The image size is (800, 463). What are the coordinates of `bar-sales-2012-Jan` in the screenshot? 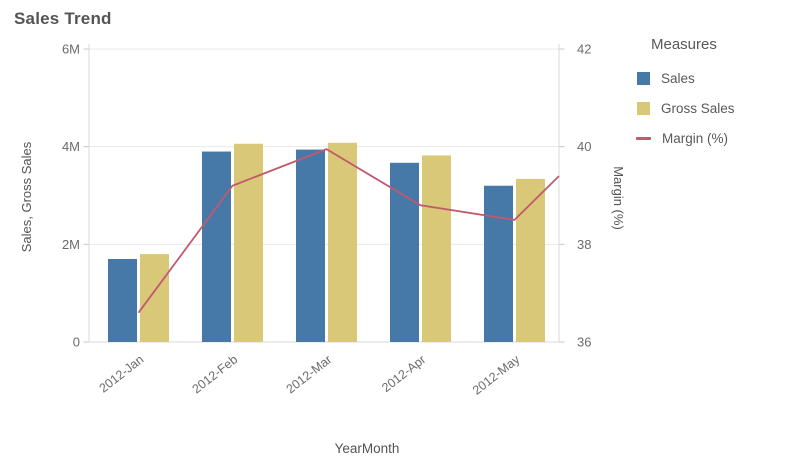 It's located at (122, 300).